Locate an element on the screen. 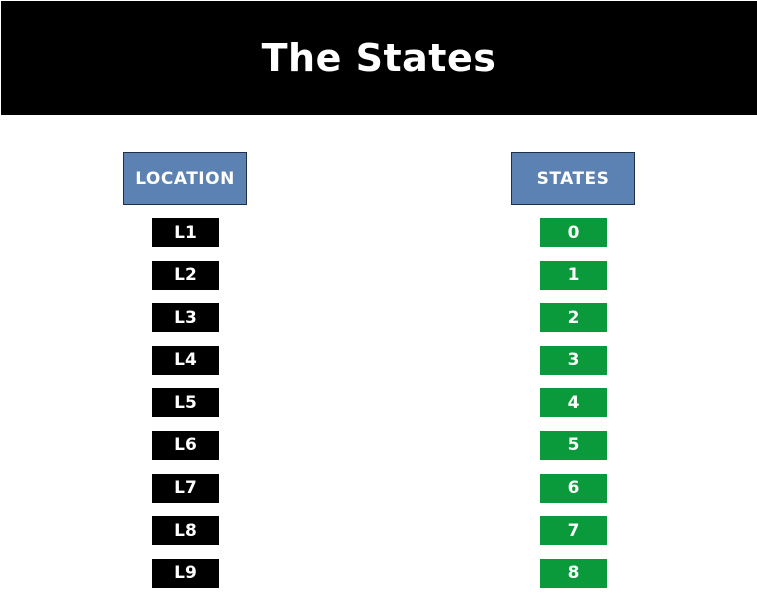  state-cell: 3 is located at coordinates (573, 360).